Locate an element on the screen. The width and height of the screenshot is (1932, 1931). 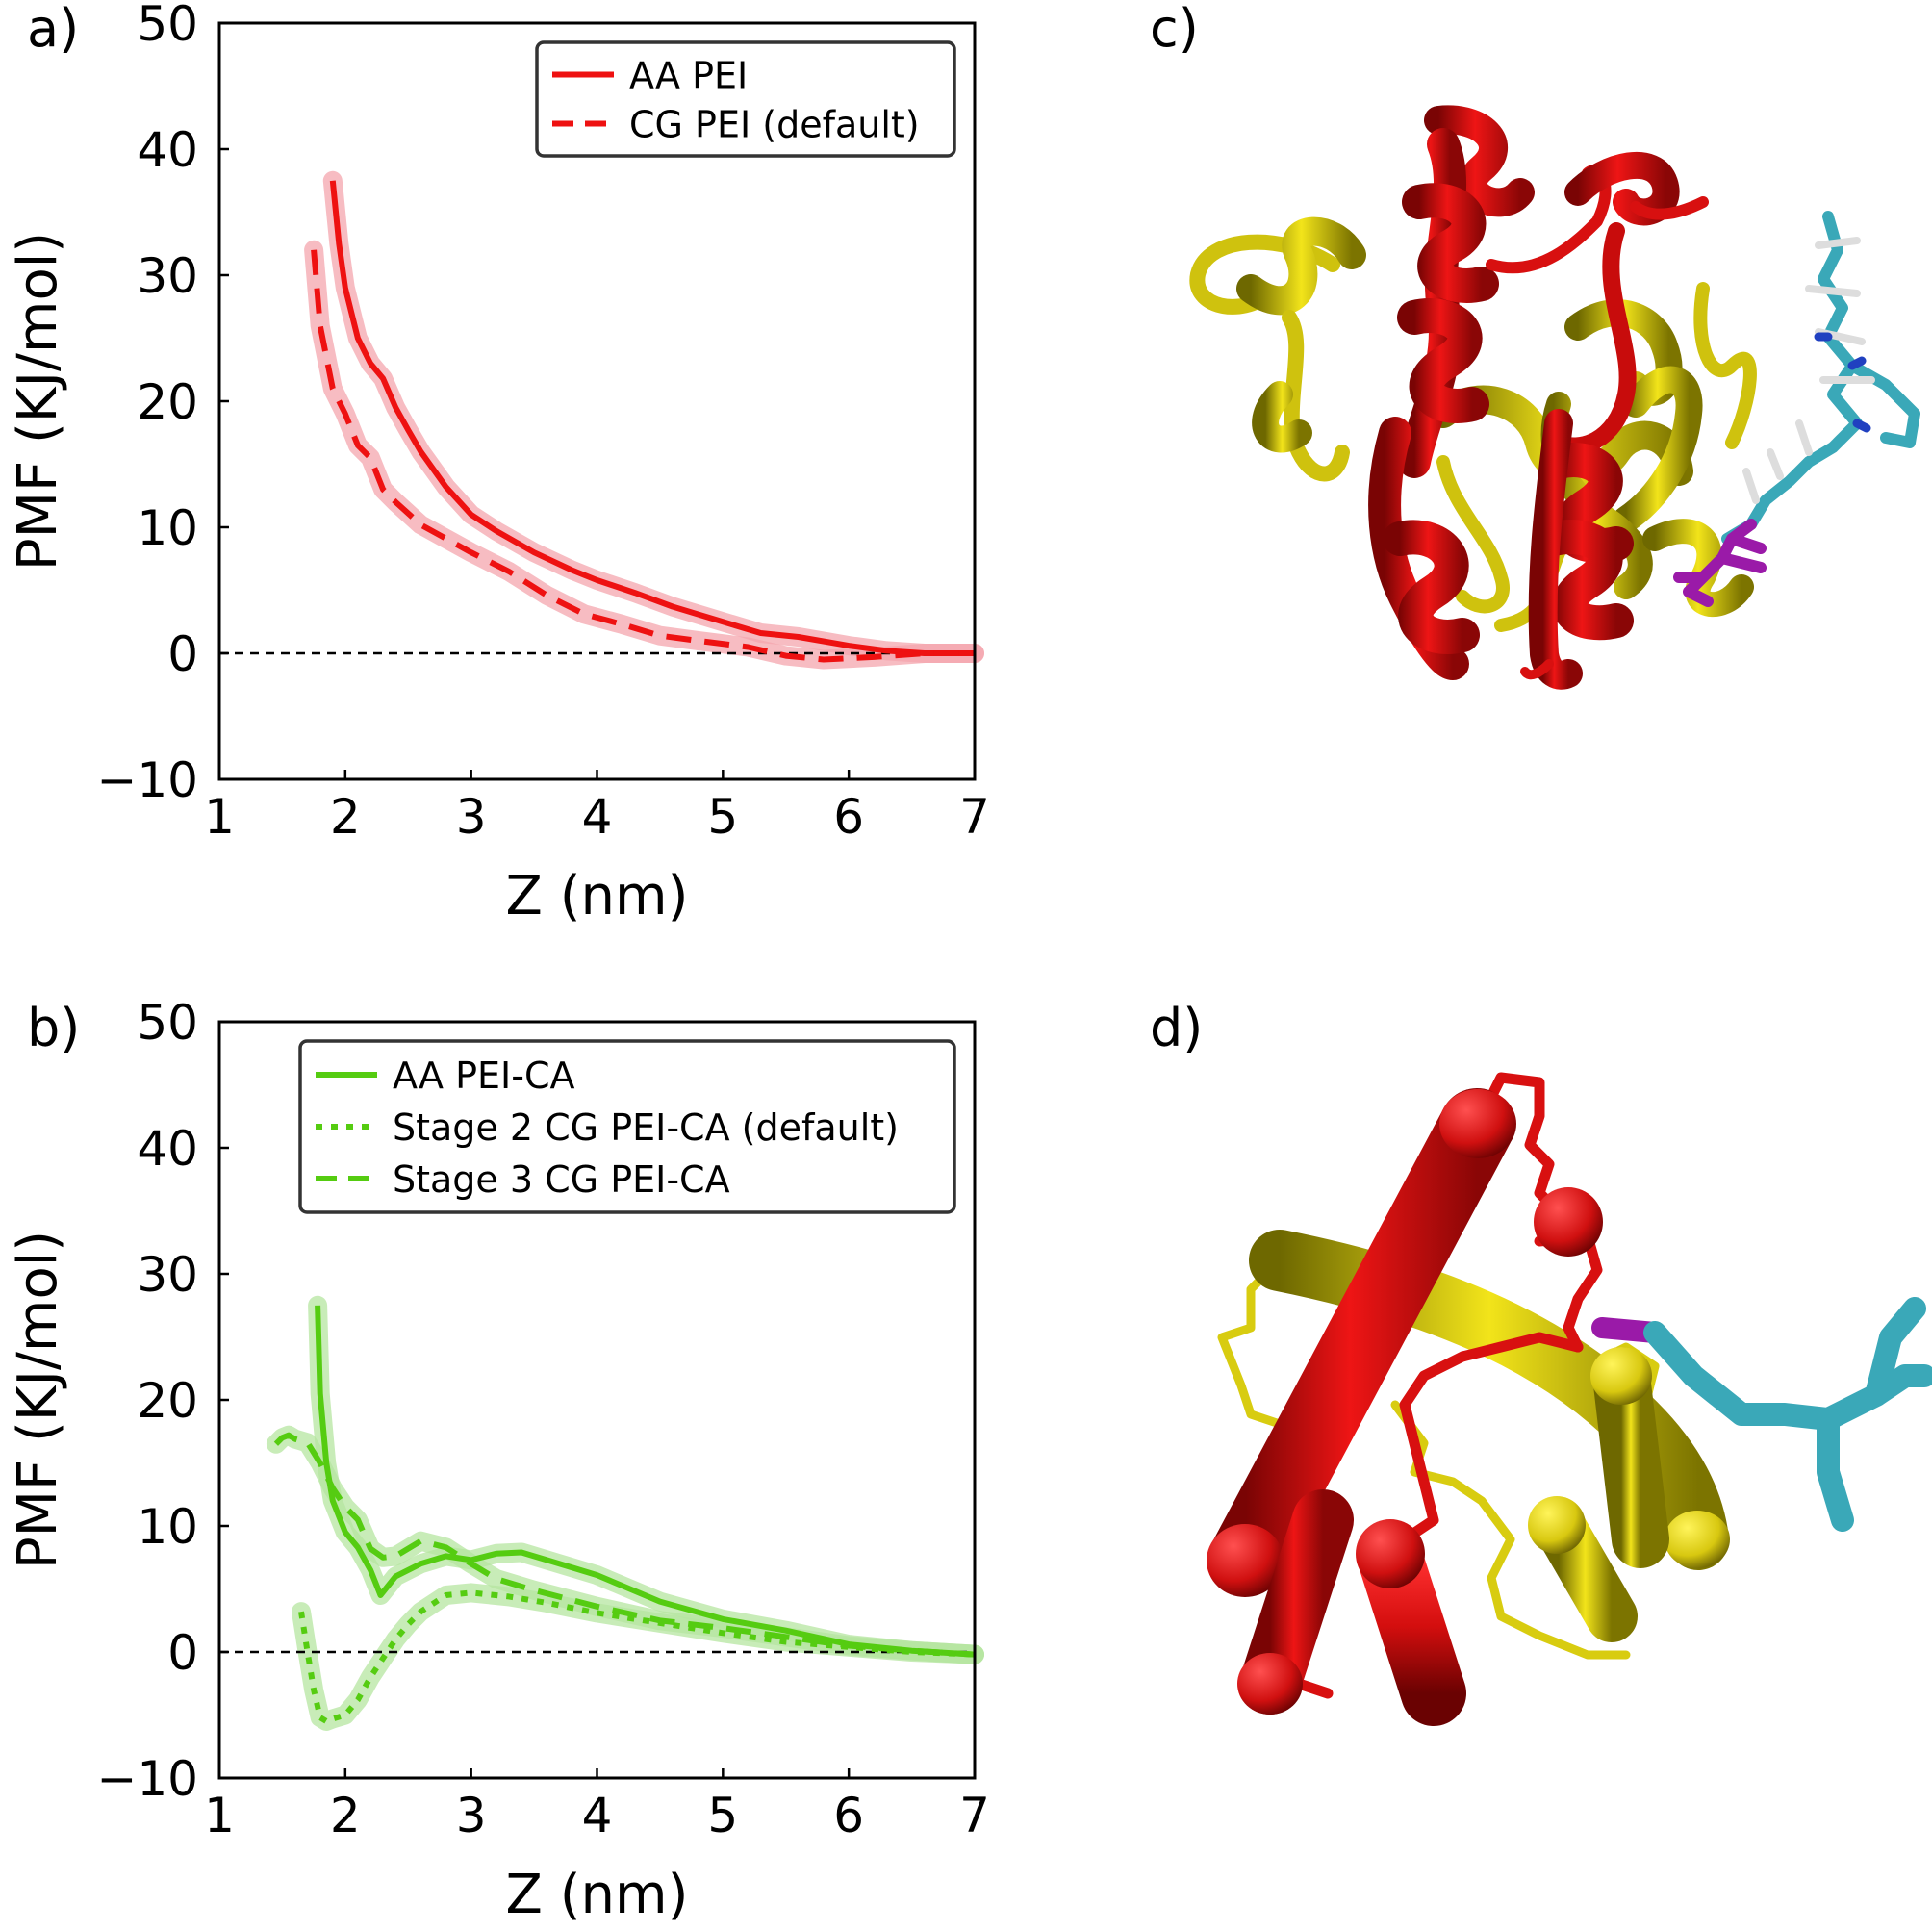
legend-label: AA PEI is located at coordinates (688, 76).